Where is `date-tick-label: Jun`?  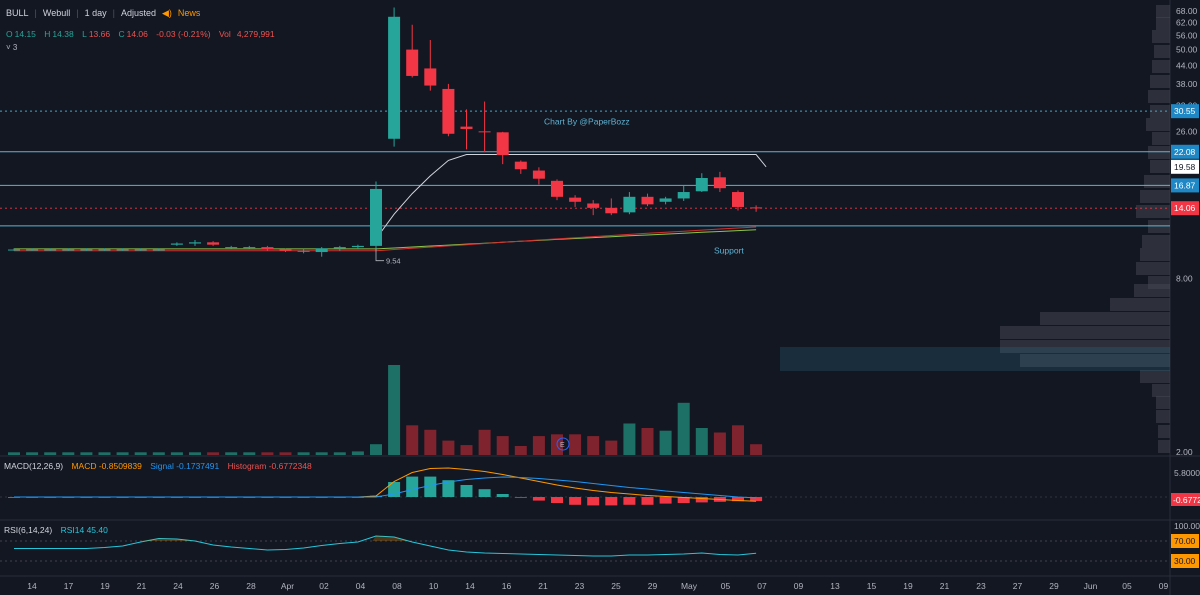 date-tick-label: Jun is located at coordinates (1091, 586).